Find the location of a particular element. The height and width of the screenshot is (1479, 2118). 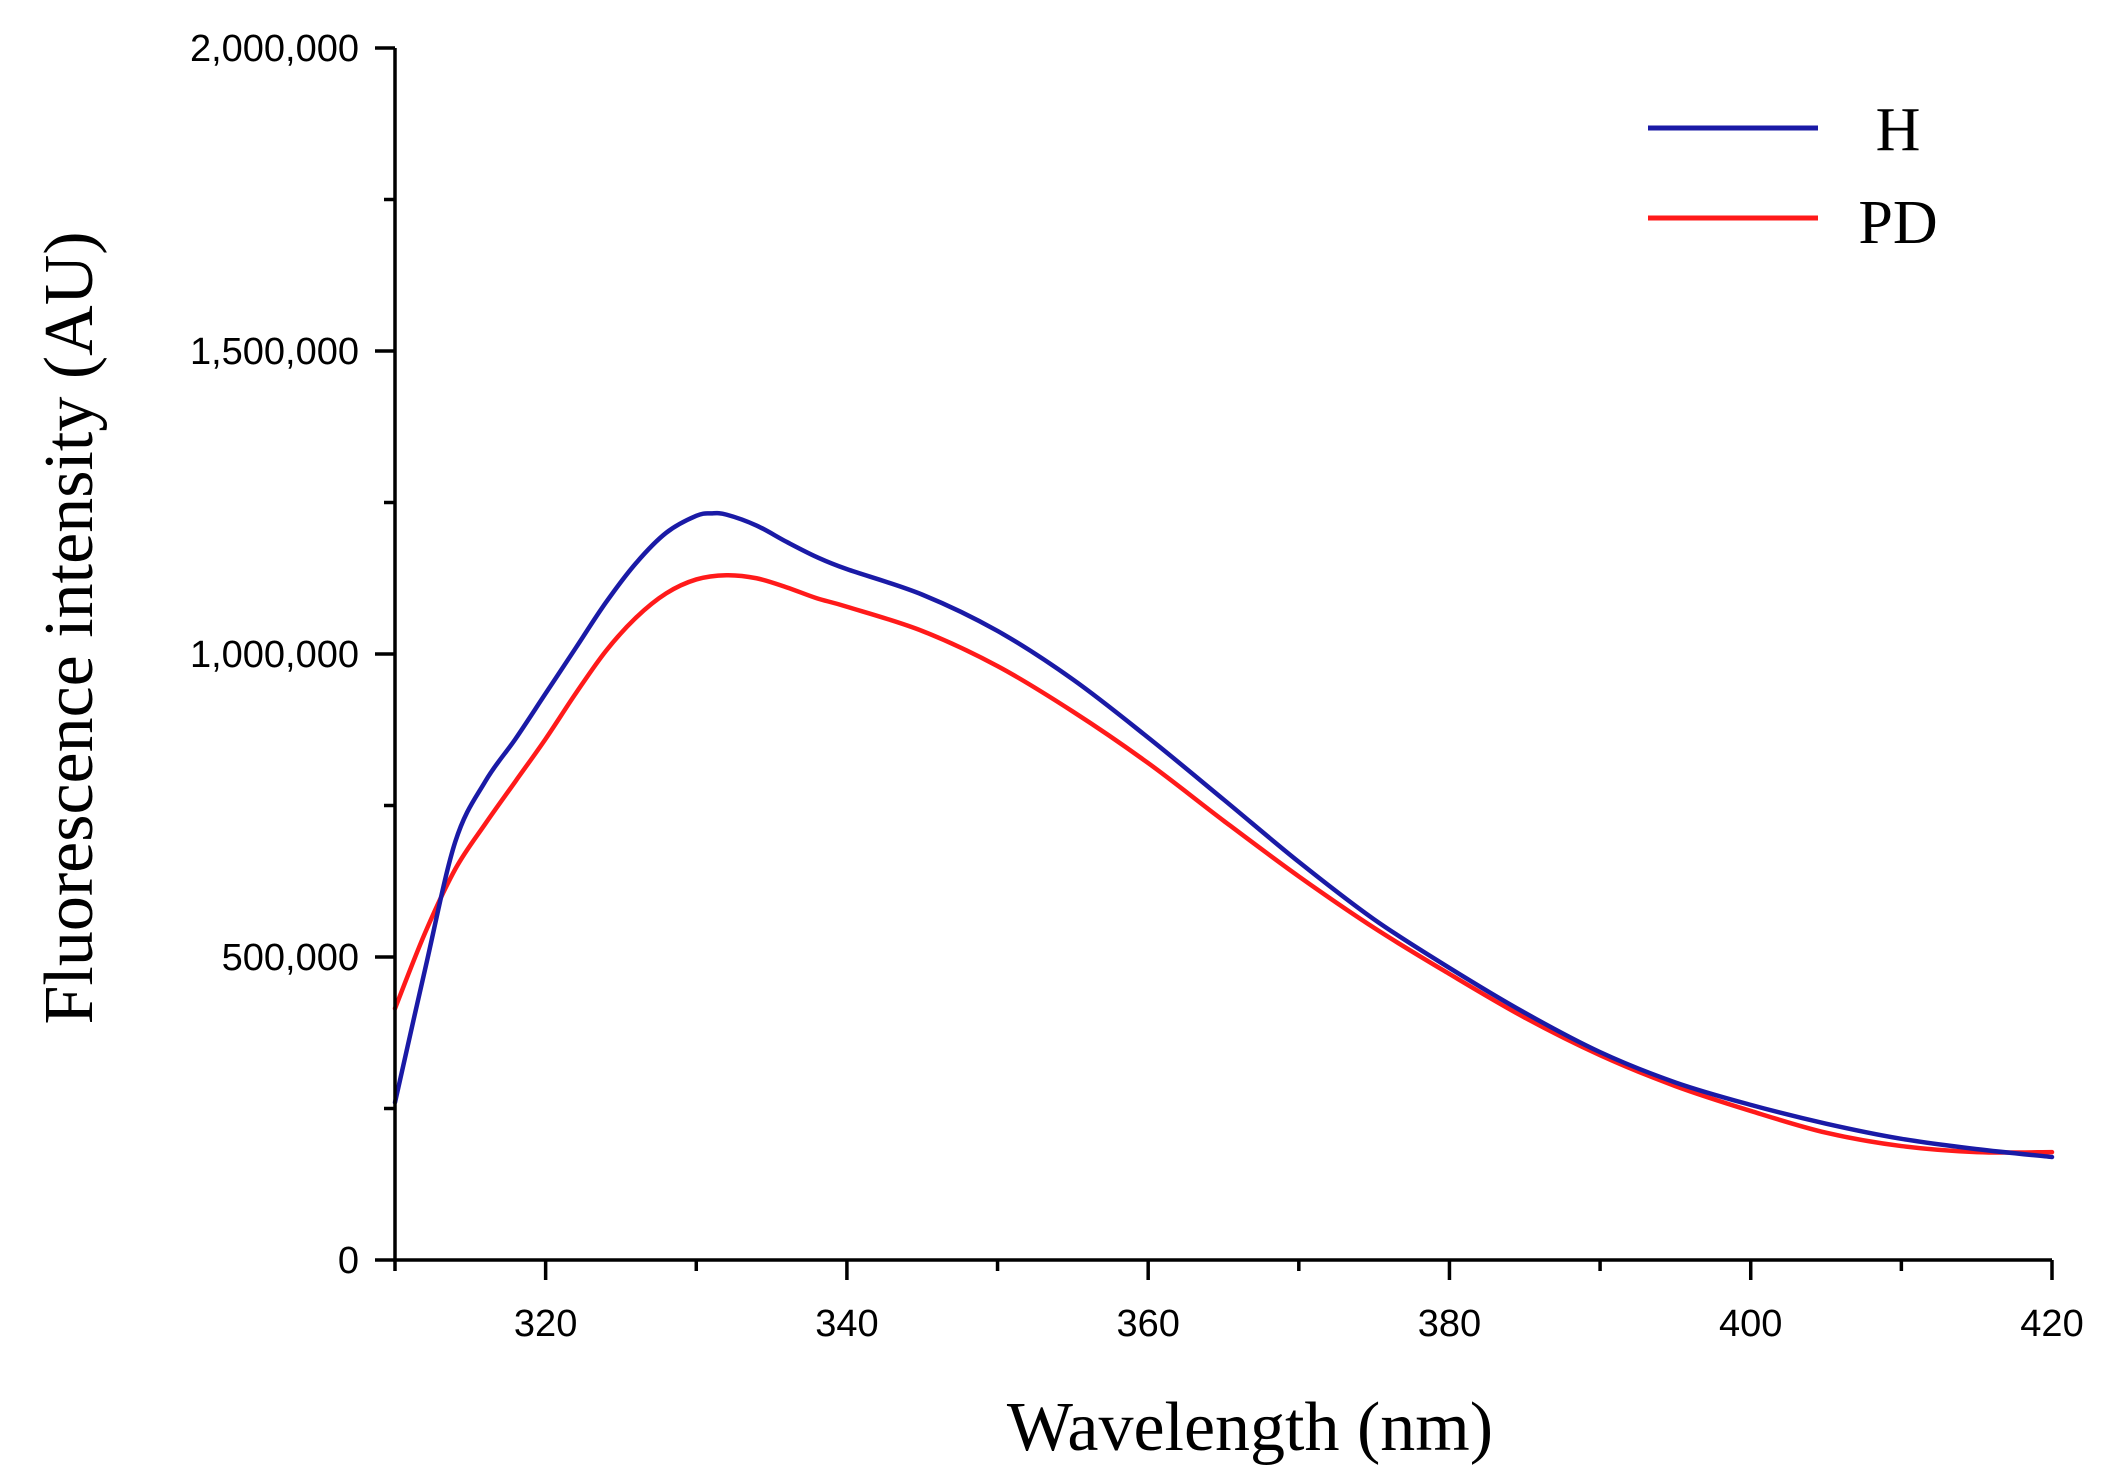

legend-label-h: H is located at coordinates (1898, 130).